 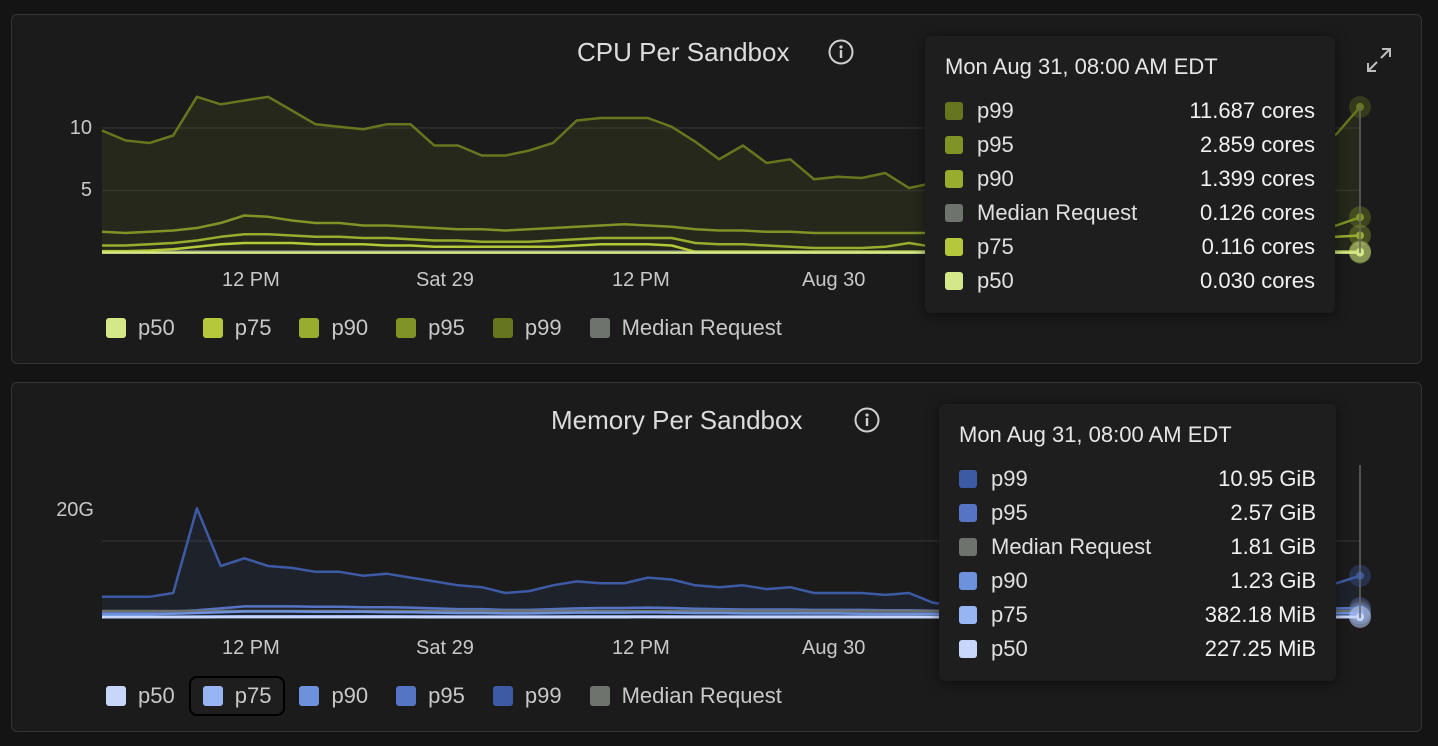 I want to click on y-tick-label: 20G, so click(x=75, y=510).